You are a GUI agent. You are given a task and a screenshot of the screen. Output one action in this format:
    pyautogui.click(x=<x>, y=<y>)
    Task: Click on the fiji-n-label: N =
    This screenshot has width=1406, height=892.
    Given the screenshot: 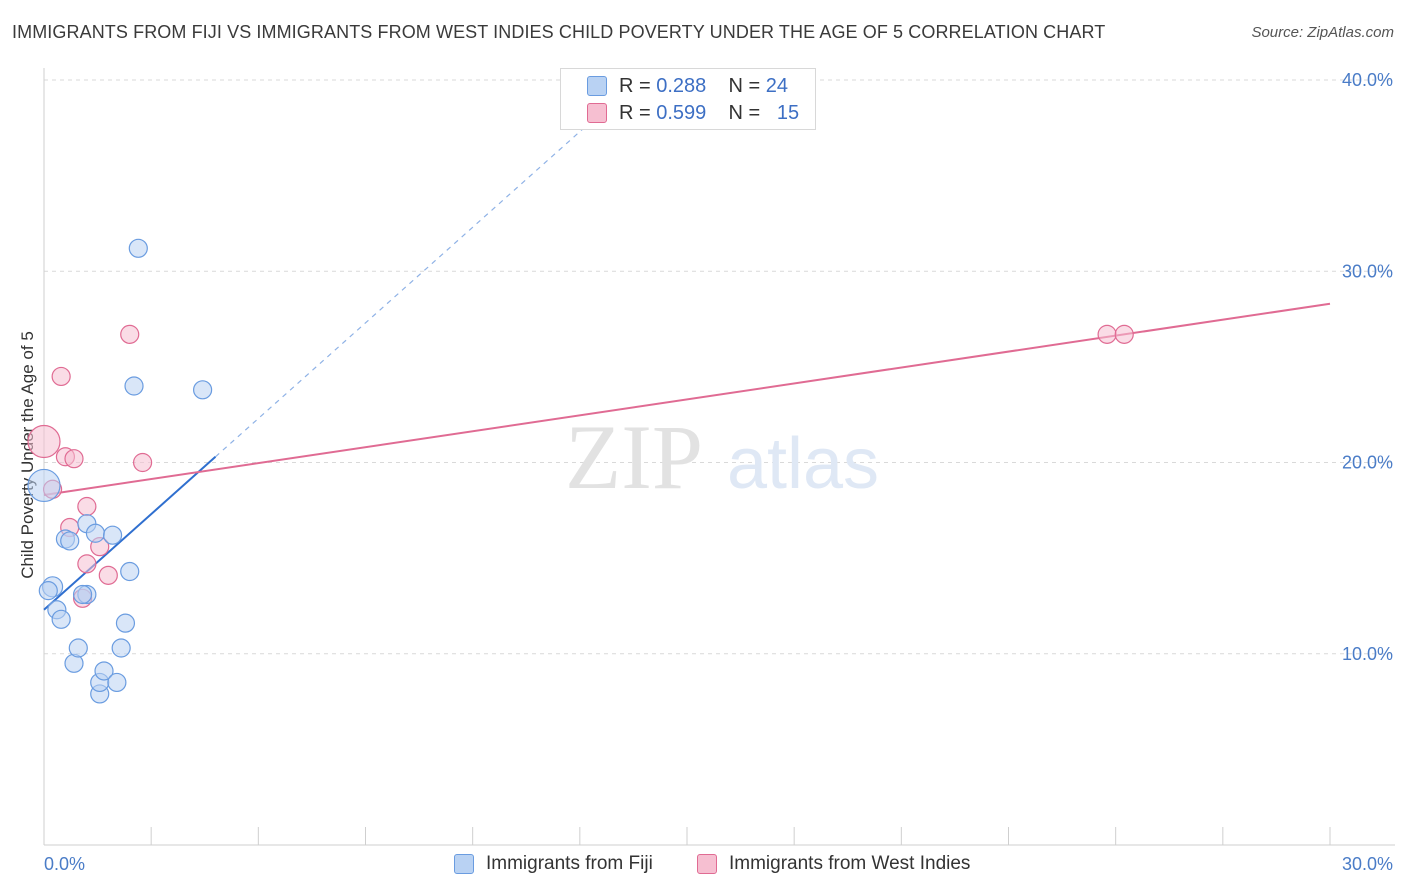 What is the action you would take?
    pyautogui.click(x=747, y=85)
    